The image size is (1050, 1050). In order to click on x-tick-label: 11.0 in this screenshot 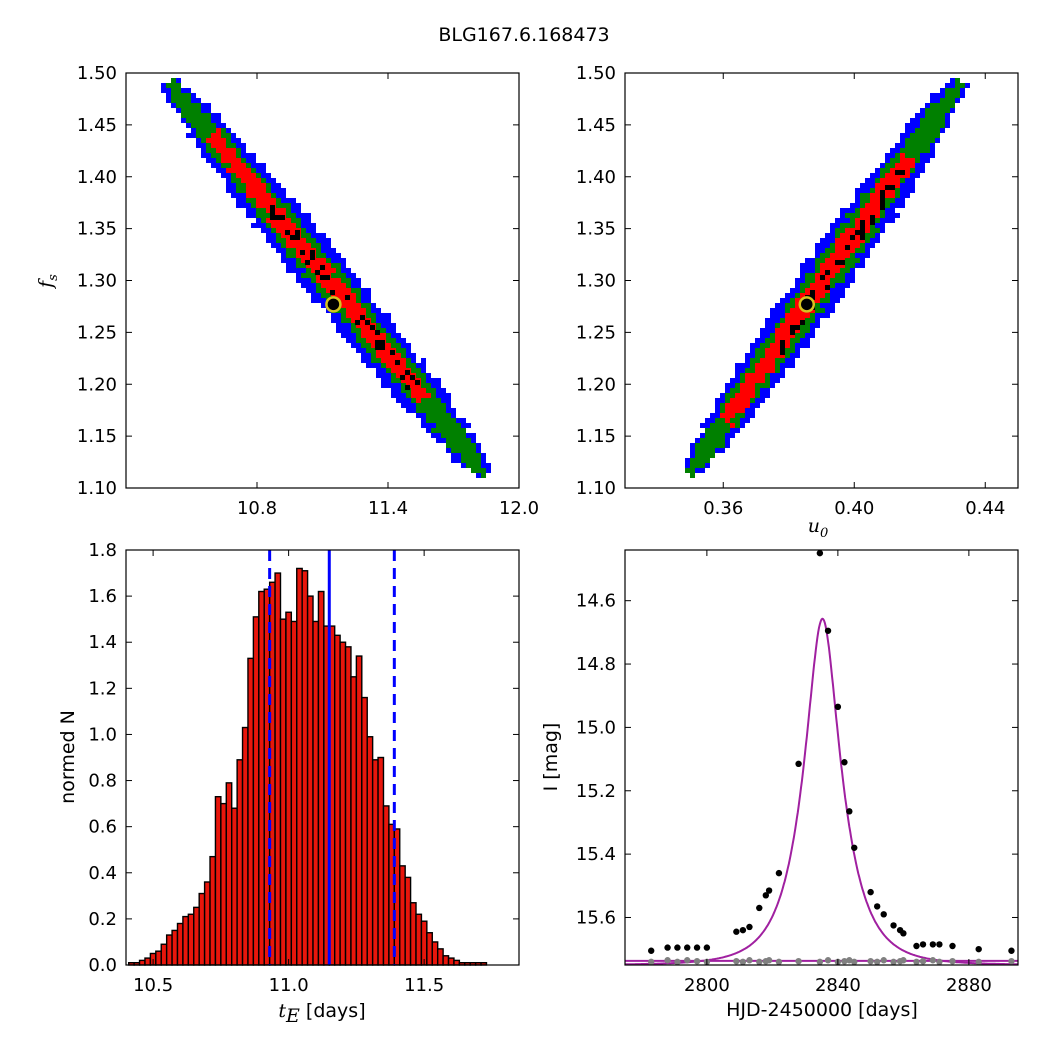, I will do `click(289, 985)`.